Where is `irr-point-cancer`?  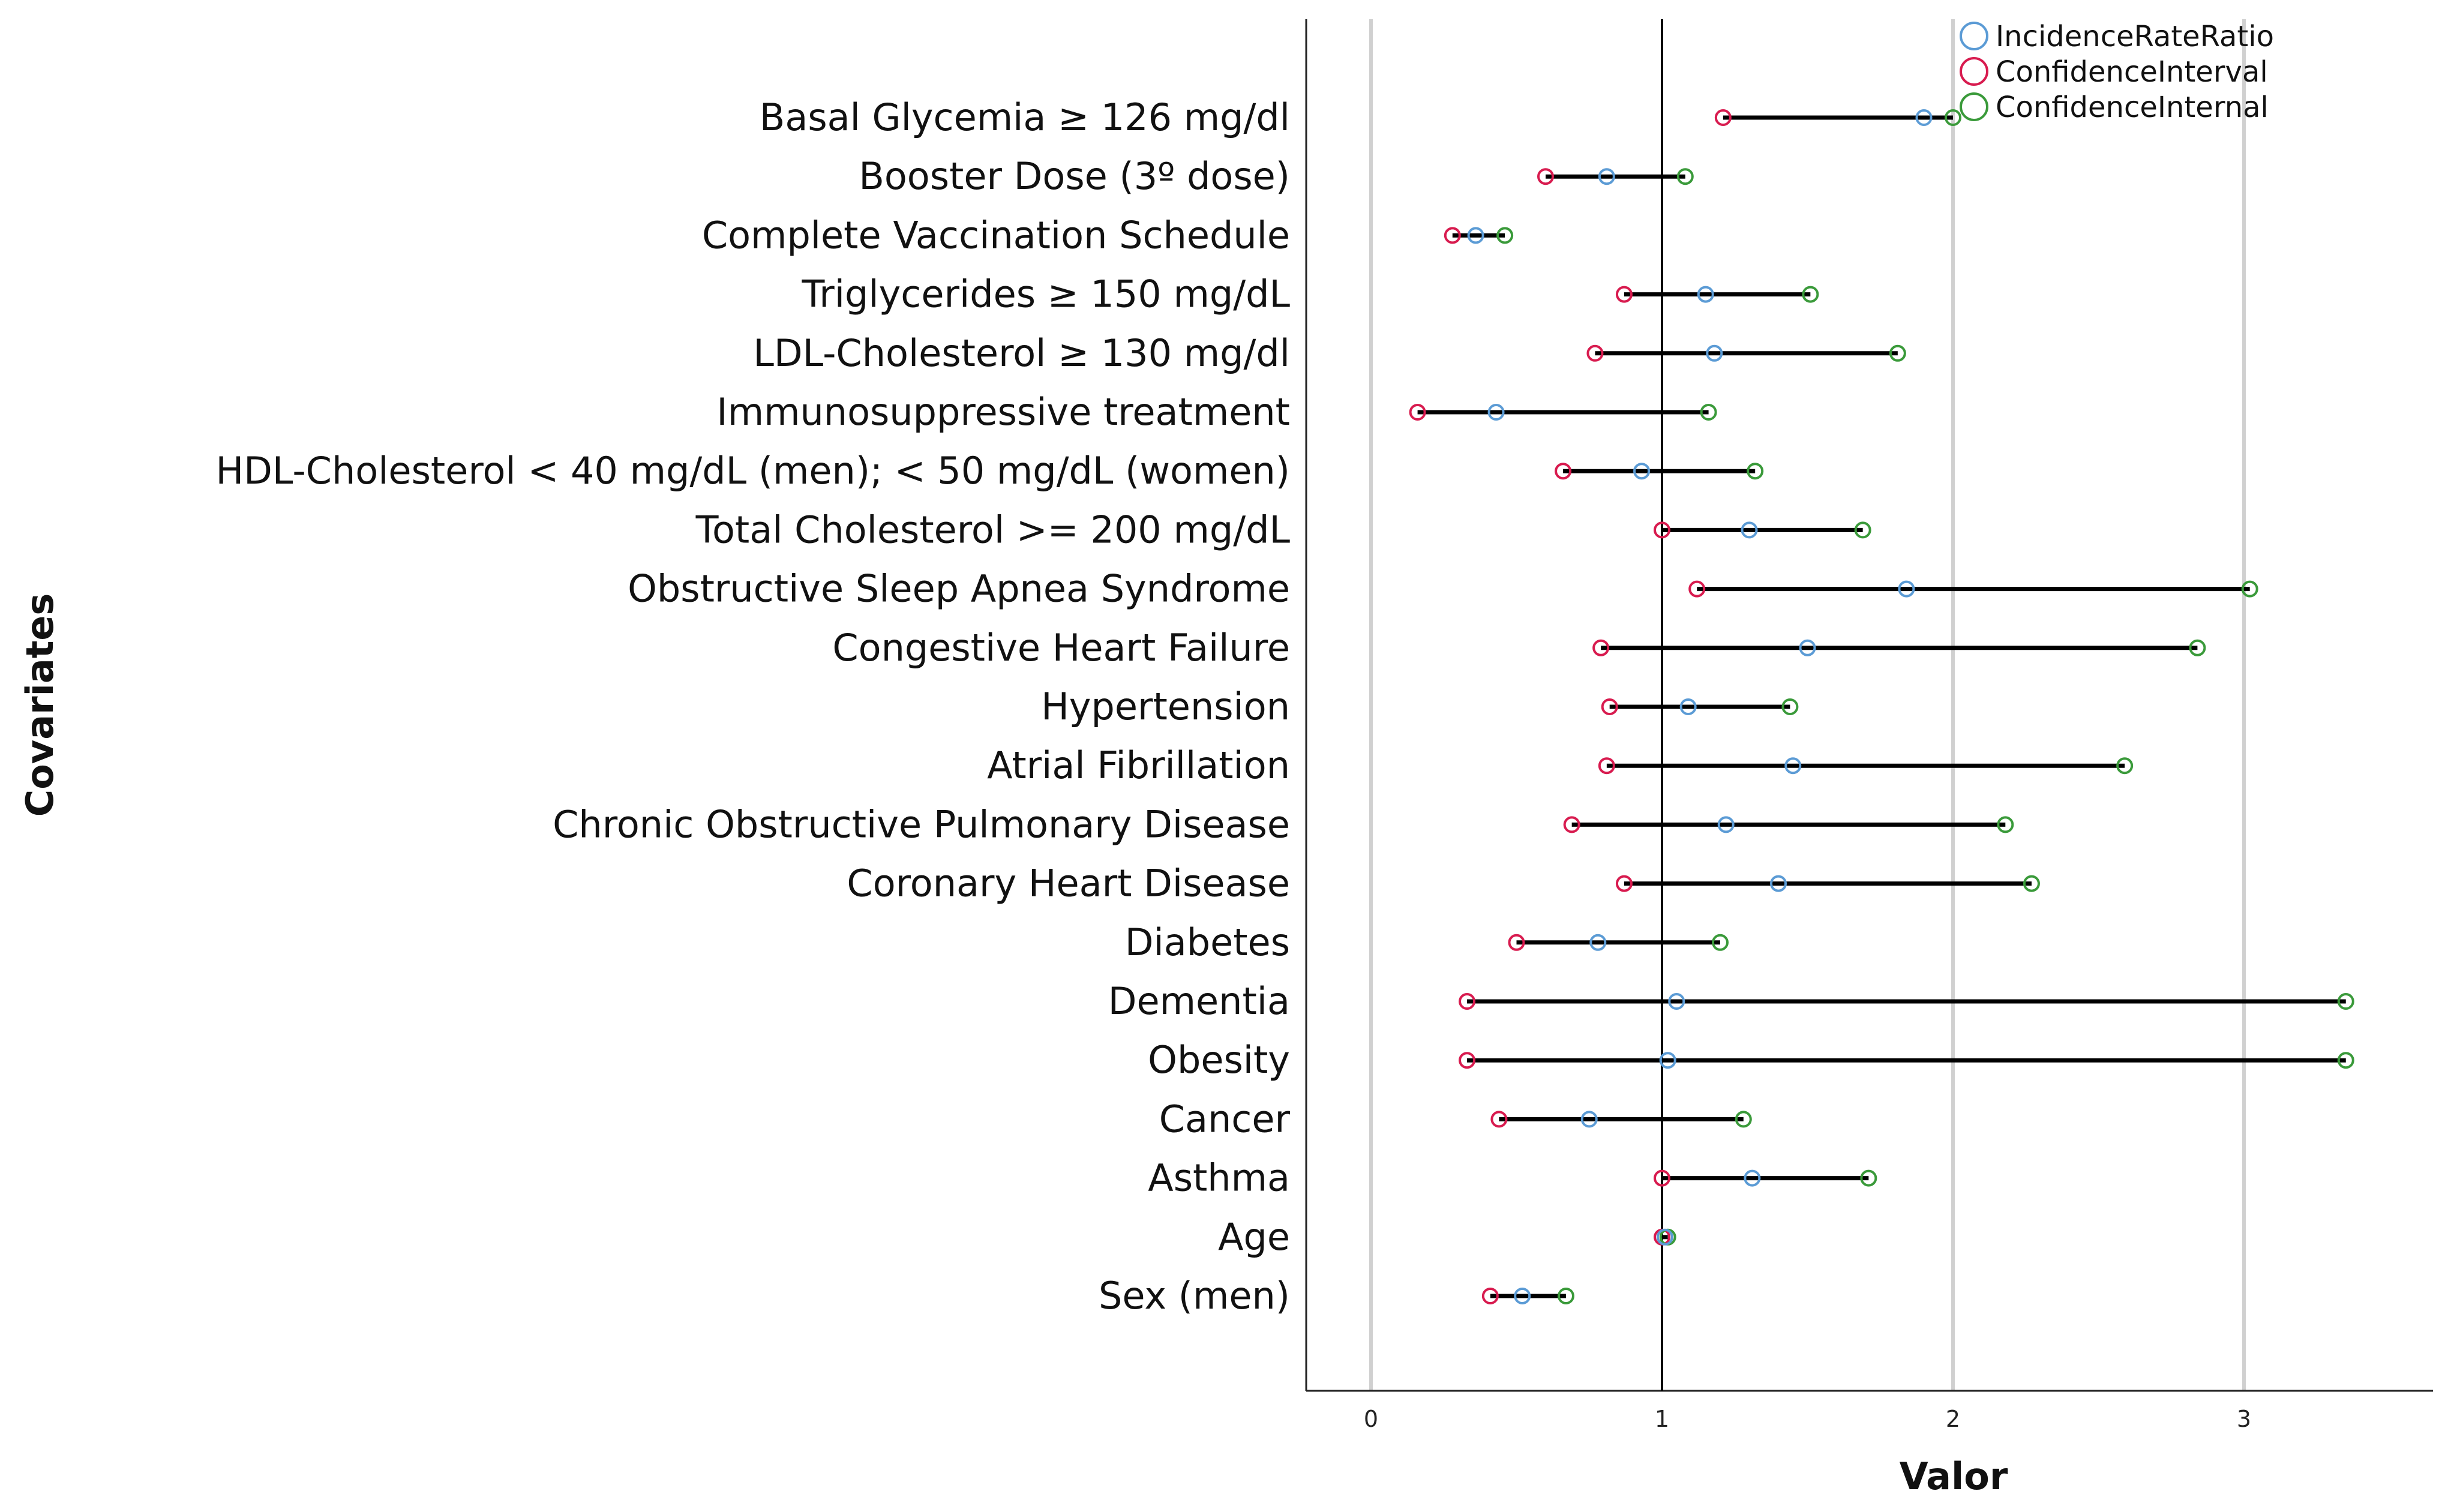 irr-point-cancer is located at coordinates (1589, 1119).